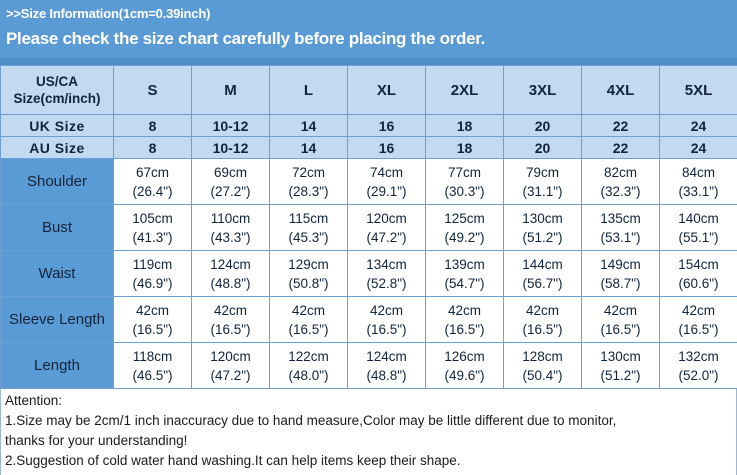 The height and width of the screenshot is (475, 737). What do you see at coordinates (386, 356) in the screenshot?
I see `measurement-cm: 124cm` at bounding box center [386, 356].